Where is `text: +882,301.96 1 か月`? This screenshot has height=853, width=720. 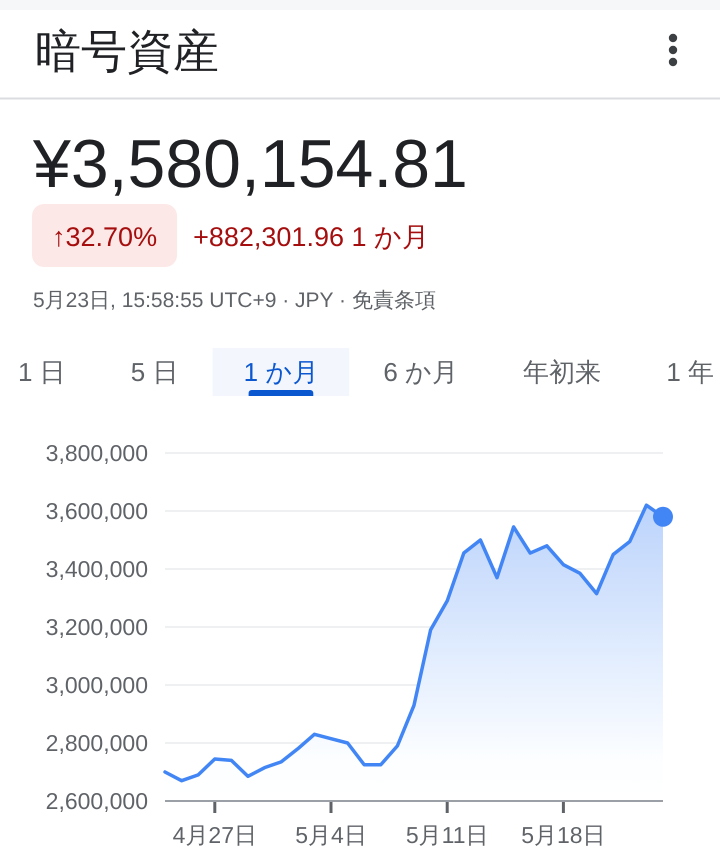 text: +882,301.96 1 か月 is located at coordinates (311, 237).